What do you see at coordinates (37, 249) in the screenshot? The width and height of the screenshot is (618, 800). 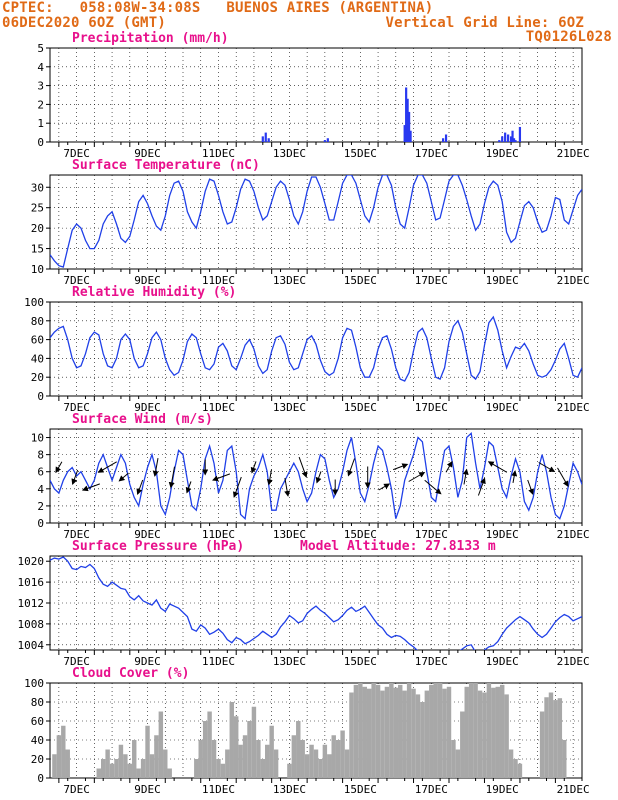 I see `panel-2-ytick-label: 15` at bounding box center [37, 249].